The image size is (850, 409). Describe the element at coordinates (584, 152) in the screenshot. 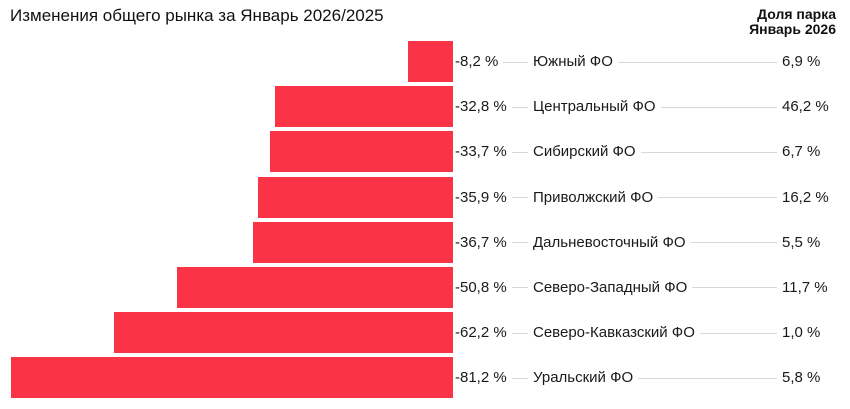

I see `region-label: Сибирский ФО` at that location.